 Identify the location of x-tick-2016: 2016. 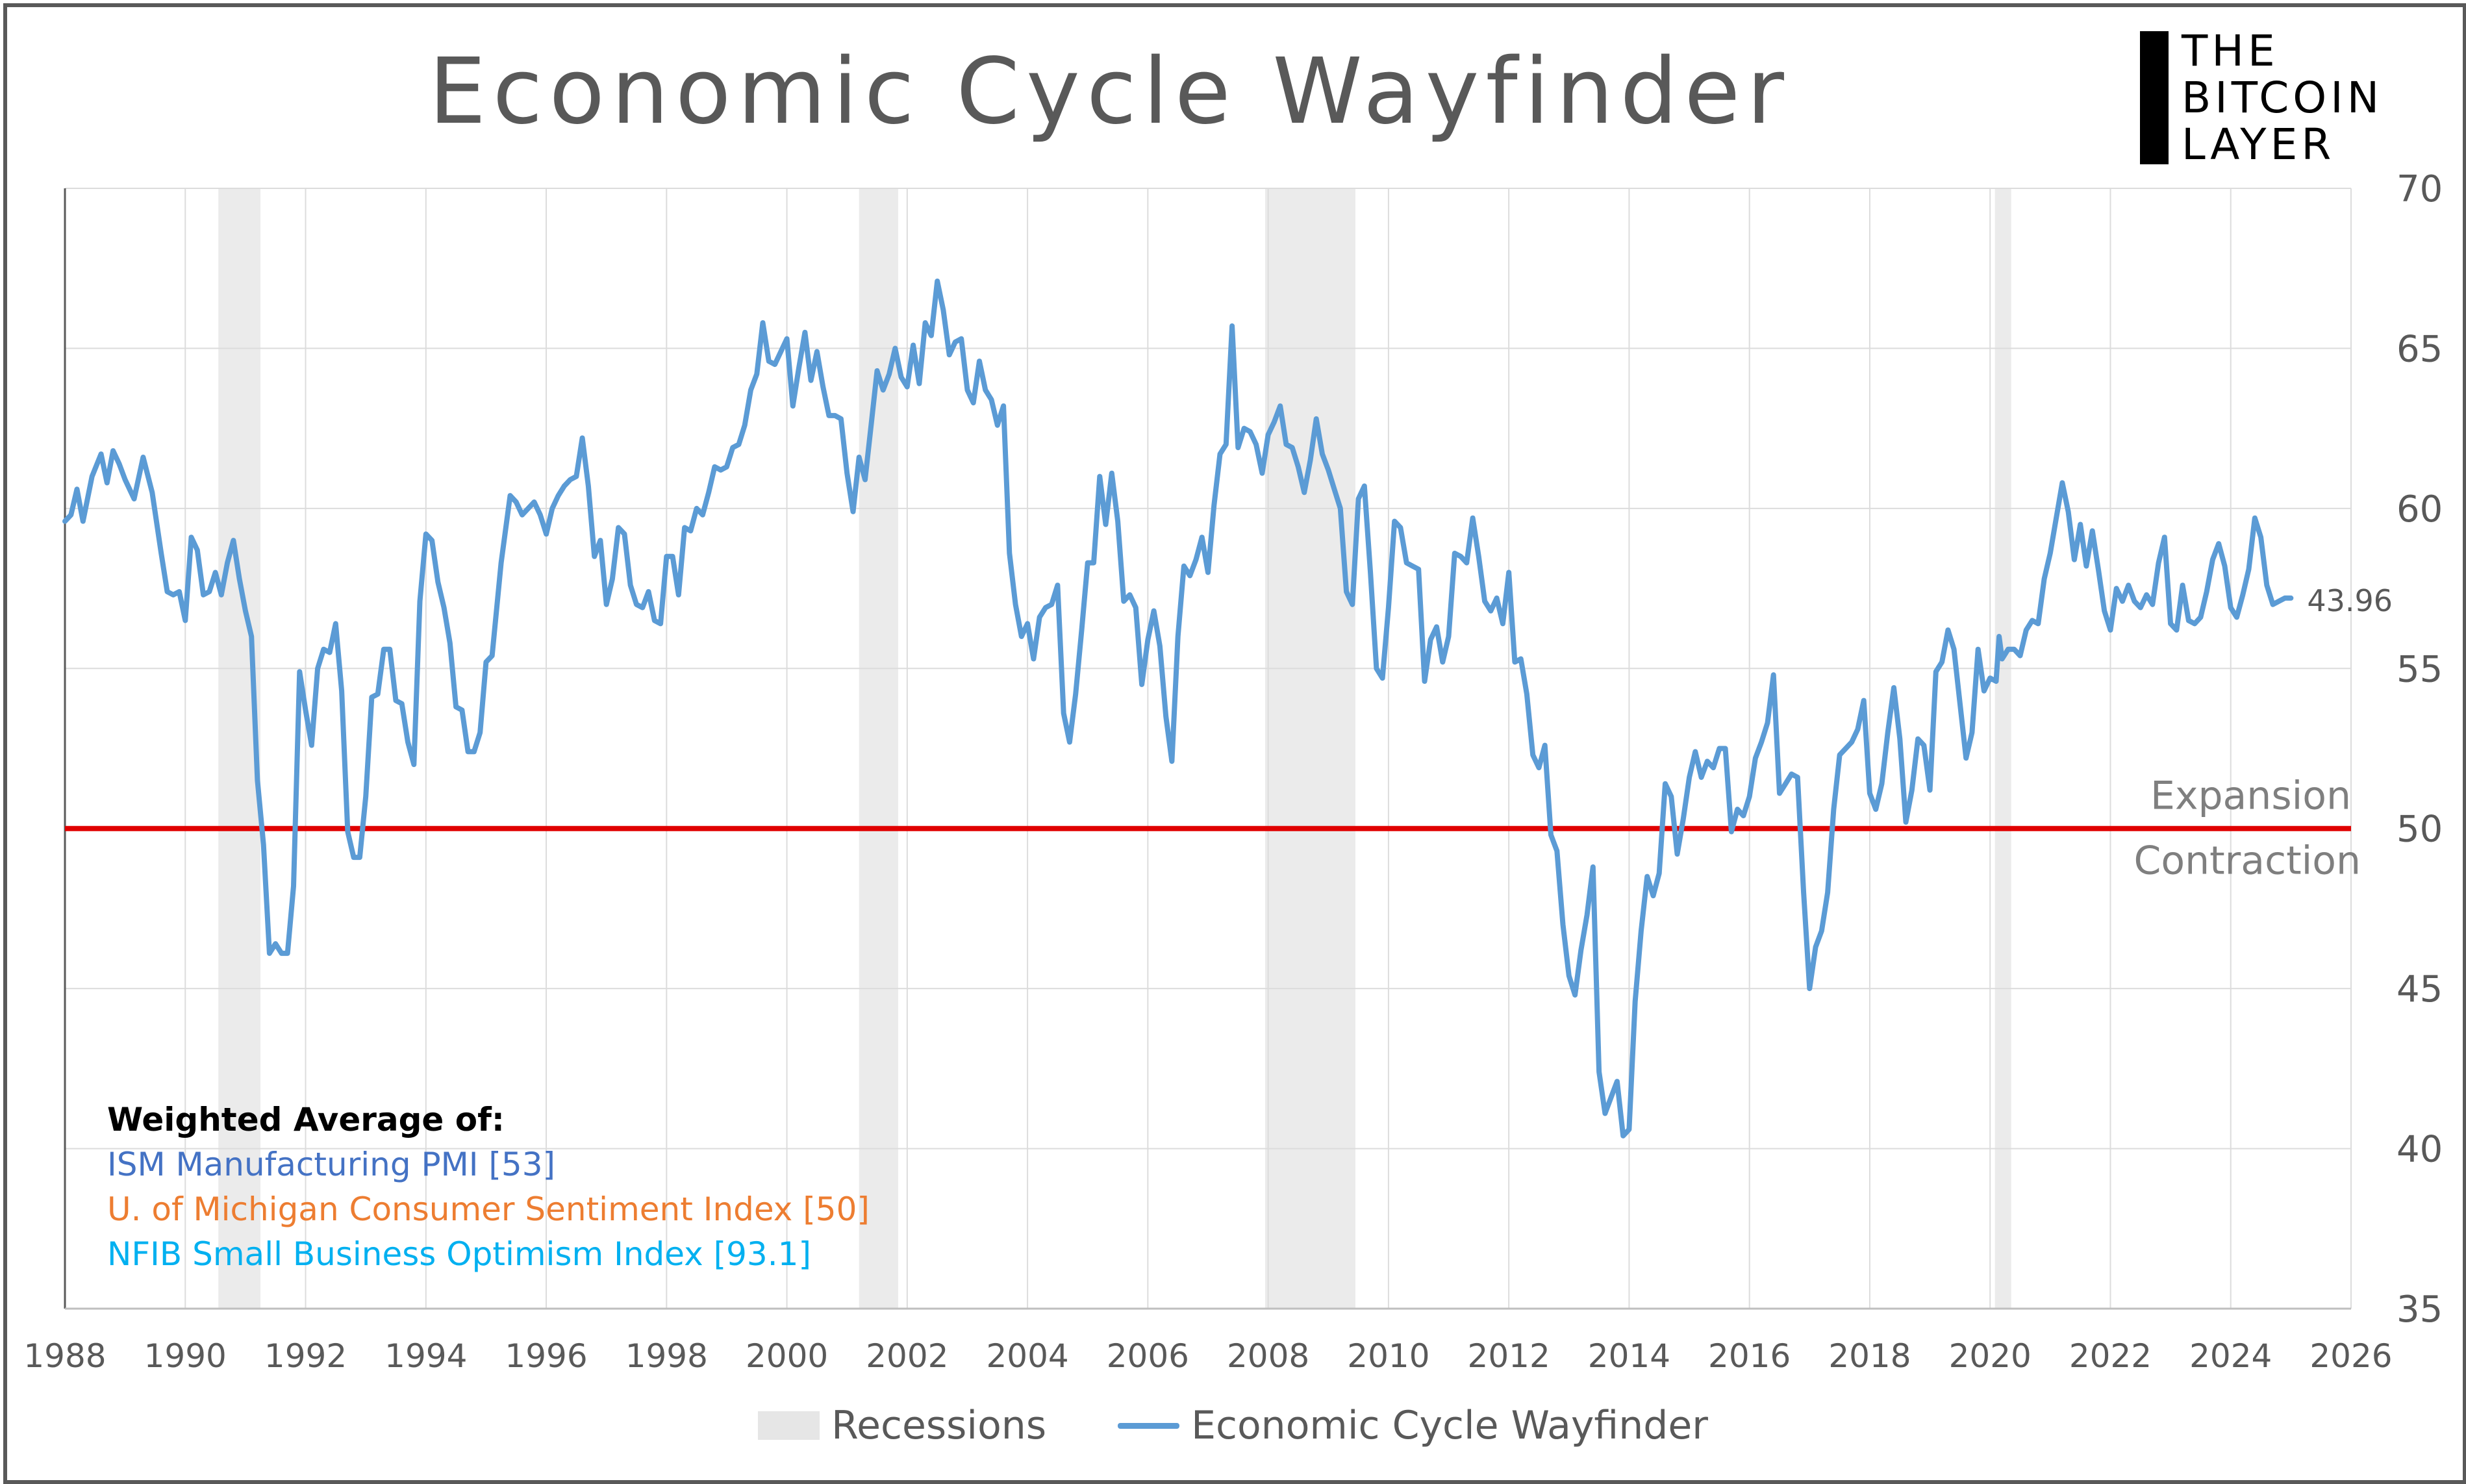
(1749, 1356).